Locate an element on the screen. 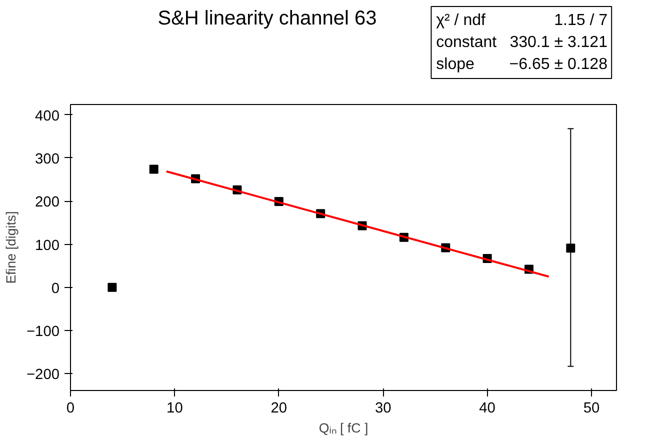 This screenshot has height=438, width=666. x-axis-title: Qᵢₙ [ fC ] is located at coordinates (343, 428).